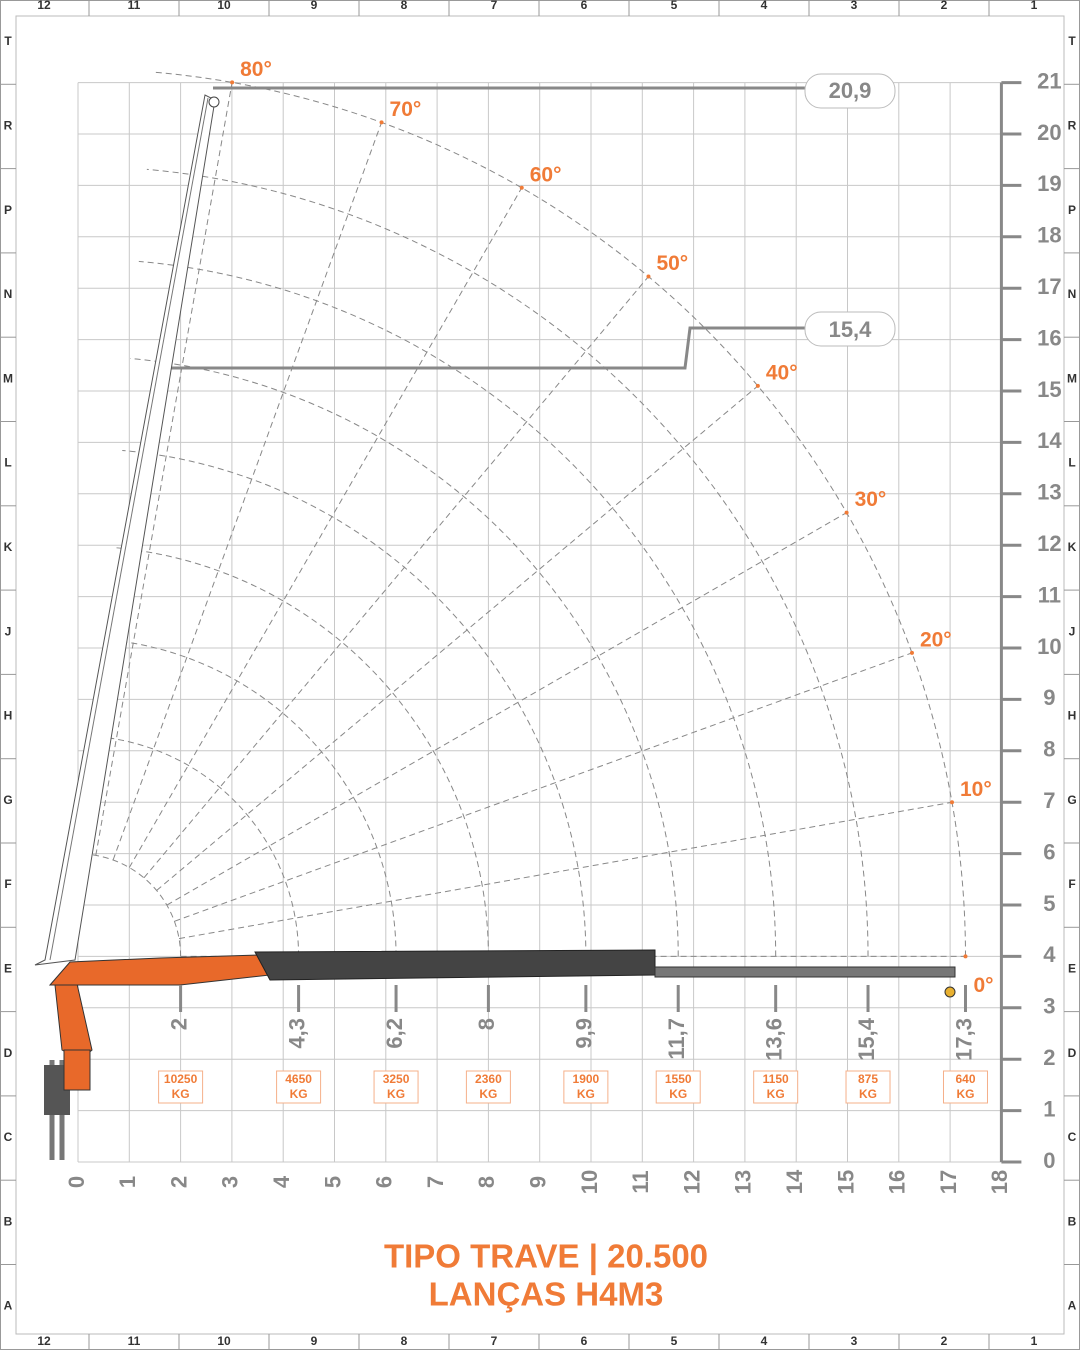  What do you see at coordinates (1072, 547) in the screenshot?
I see `row-label: K` at bounding box center [1072, 547].